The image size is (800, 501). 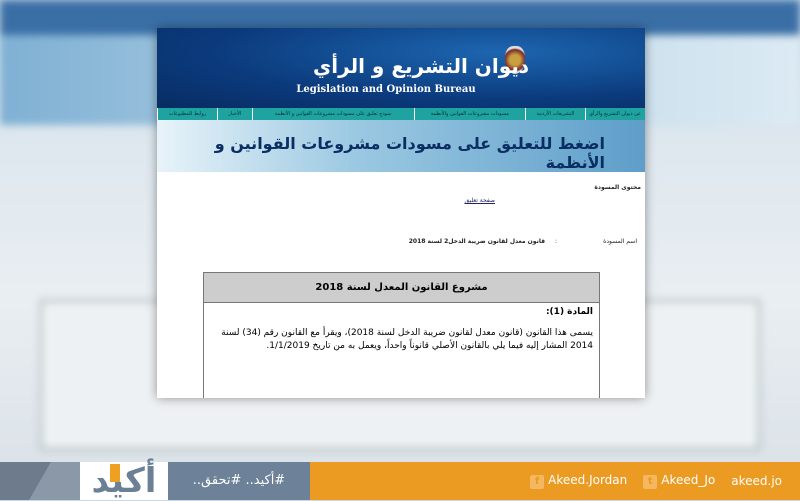 What do you see at coordinates (614, 114) in the screenshot?
I see `nav-item: عن ديوان التشريع والرأي` at bounding box center [614, 114].